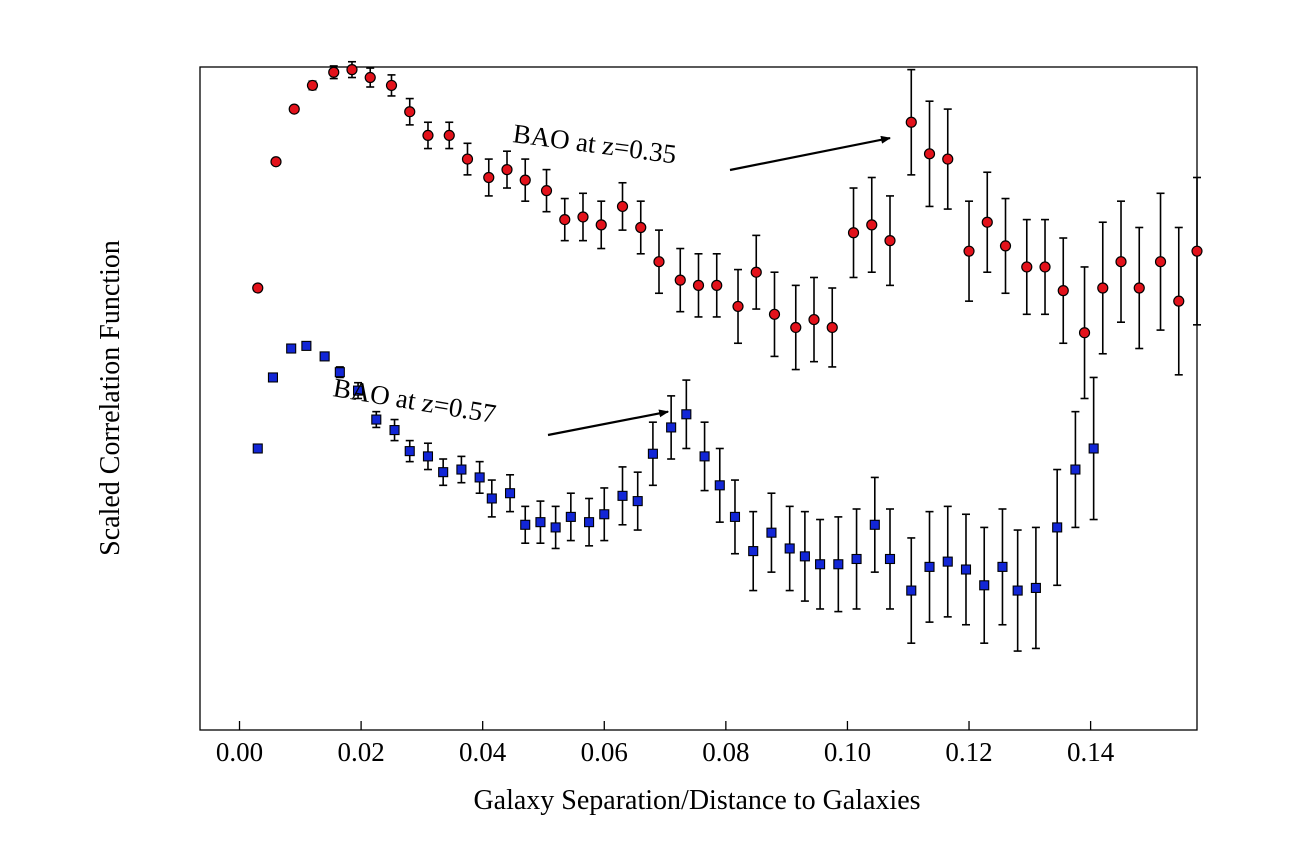 The width and height of the screenshot is (1296, 864). Describe the element at coordinates (696, 800) in the screenshot. I see `x-axis-title: Galaxy Separation/Distance to Galaxies` at that location.